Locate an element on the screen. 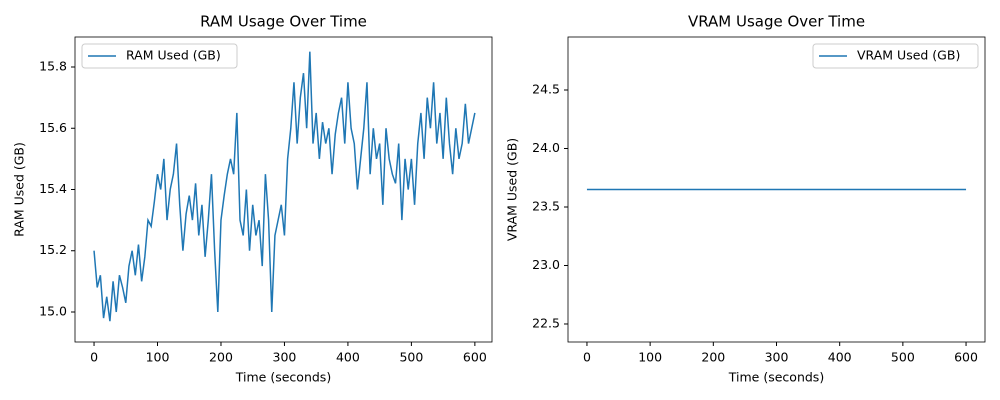  legend-label: RAM Used (GB) is located at coordinates (173, 55).